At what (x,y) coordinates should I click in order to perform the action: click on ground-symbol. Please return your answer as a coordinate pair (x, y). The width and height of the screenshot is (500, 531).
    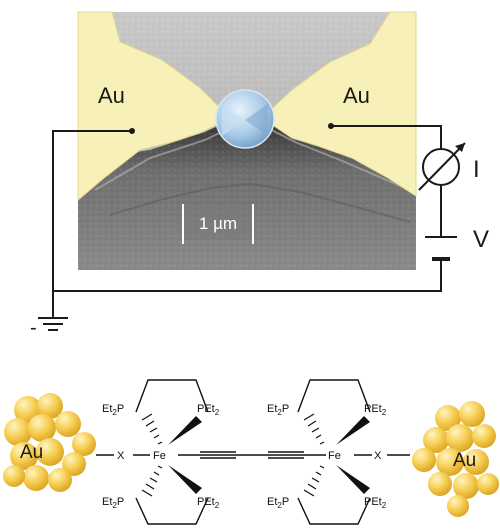
    Looking at the image, I should click on (53, 324).